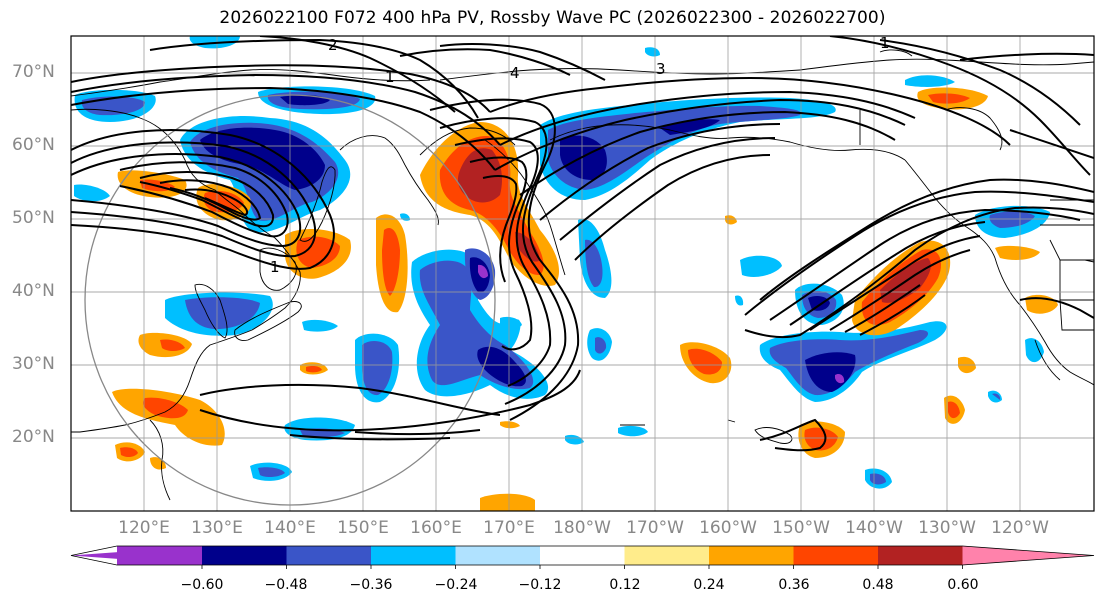  Describe the element at coordinates (290, 528) in the screenshot. I see `lon-label: 140°E` at that location.